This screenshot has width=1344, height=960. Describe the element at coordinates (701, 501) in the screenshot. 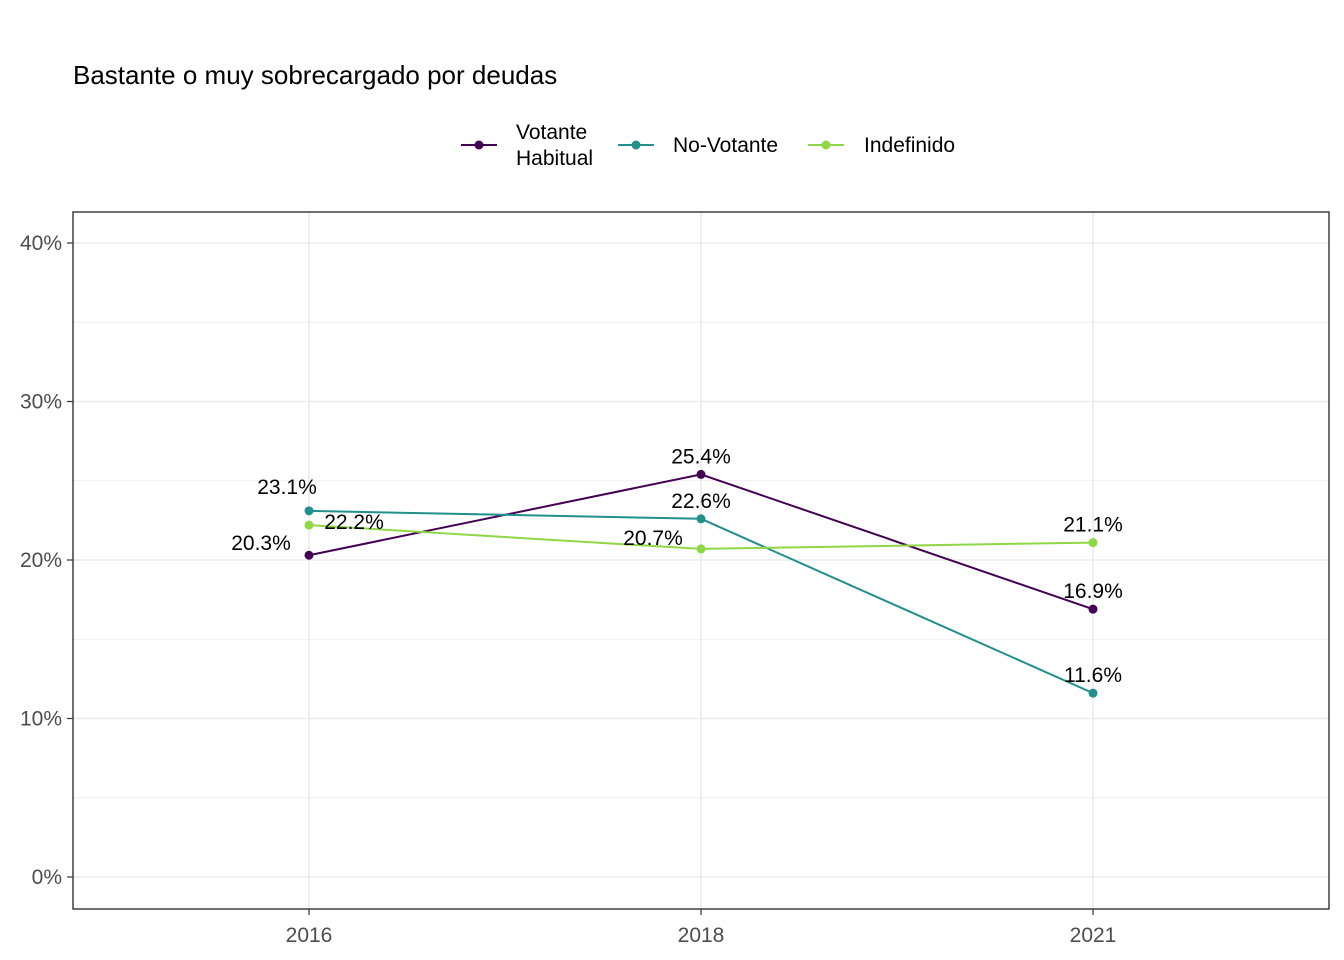

I see `data-label: 22.6%` at that location.